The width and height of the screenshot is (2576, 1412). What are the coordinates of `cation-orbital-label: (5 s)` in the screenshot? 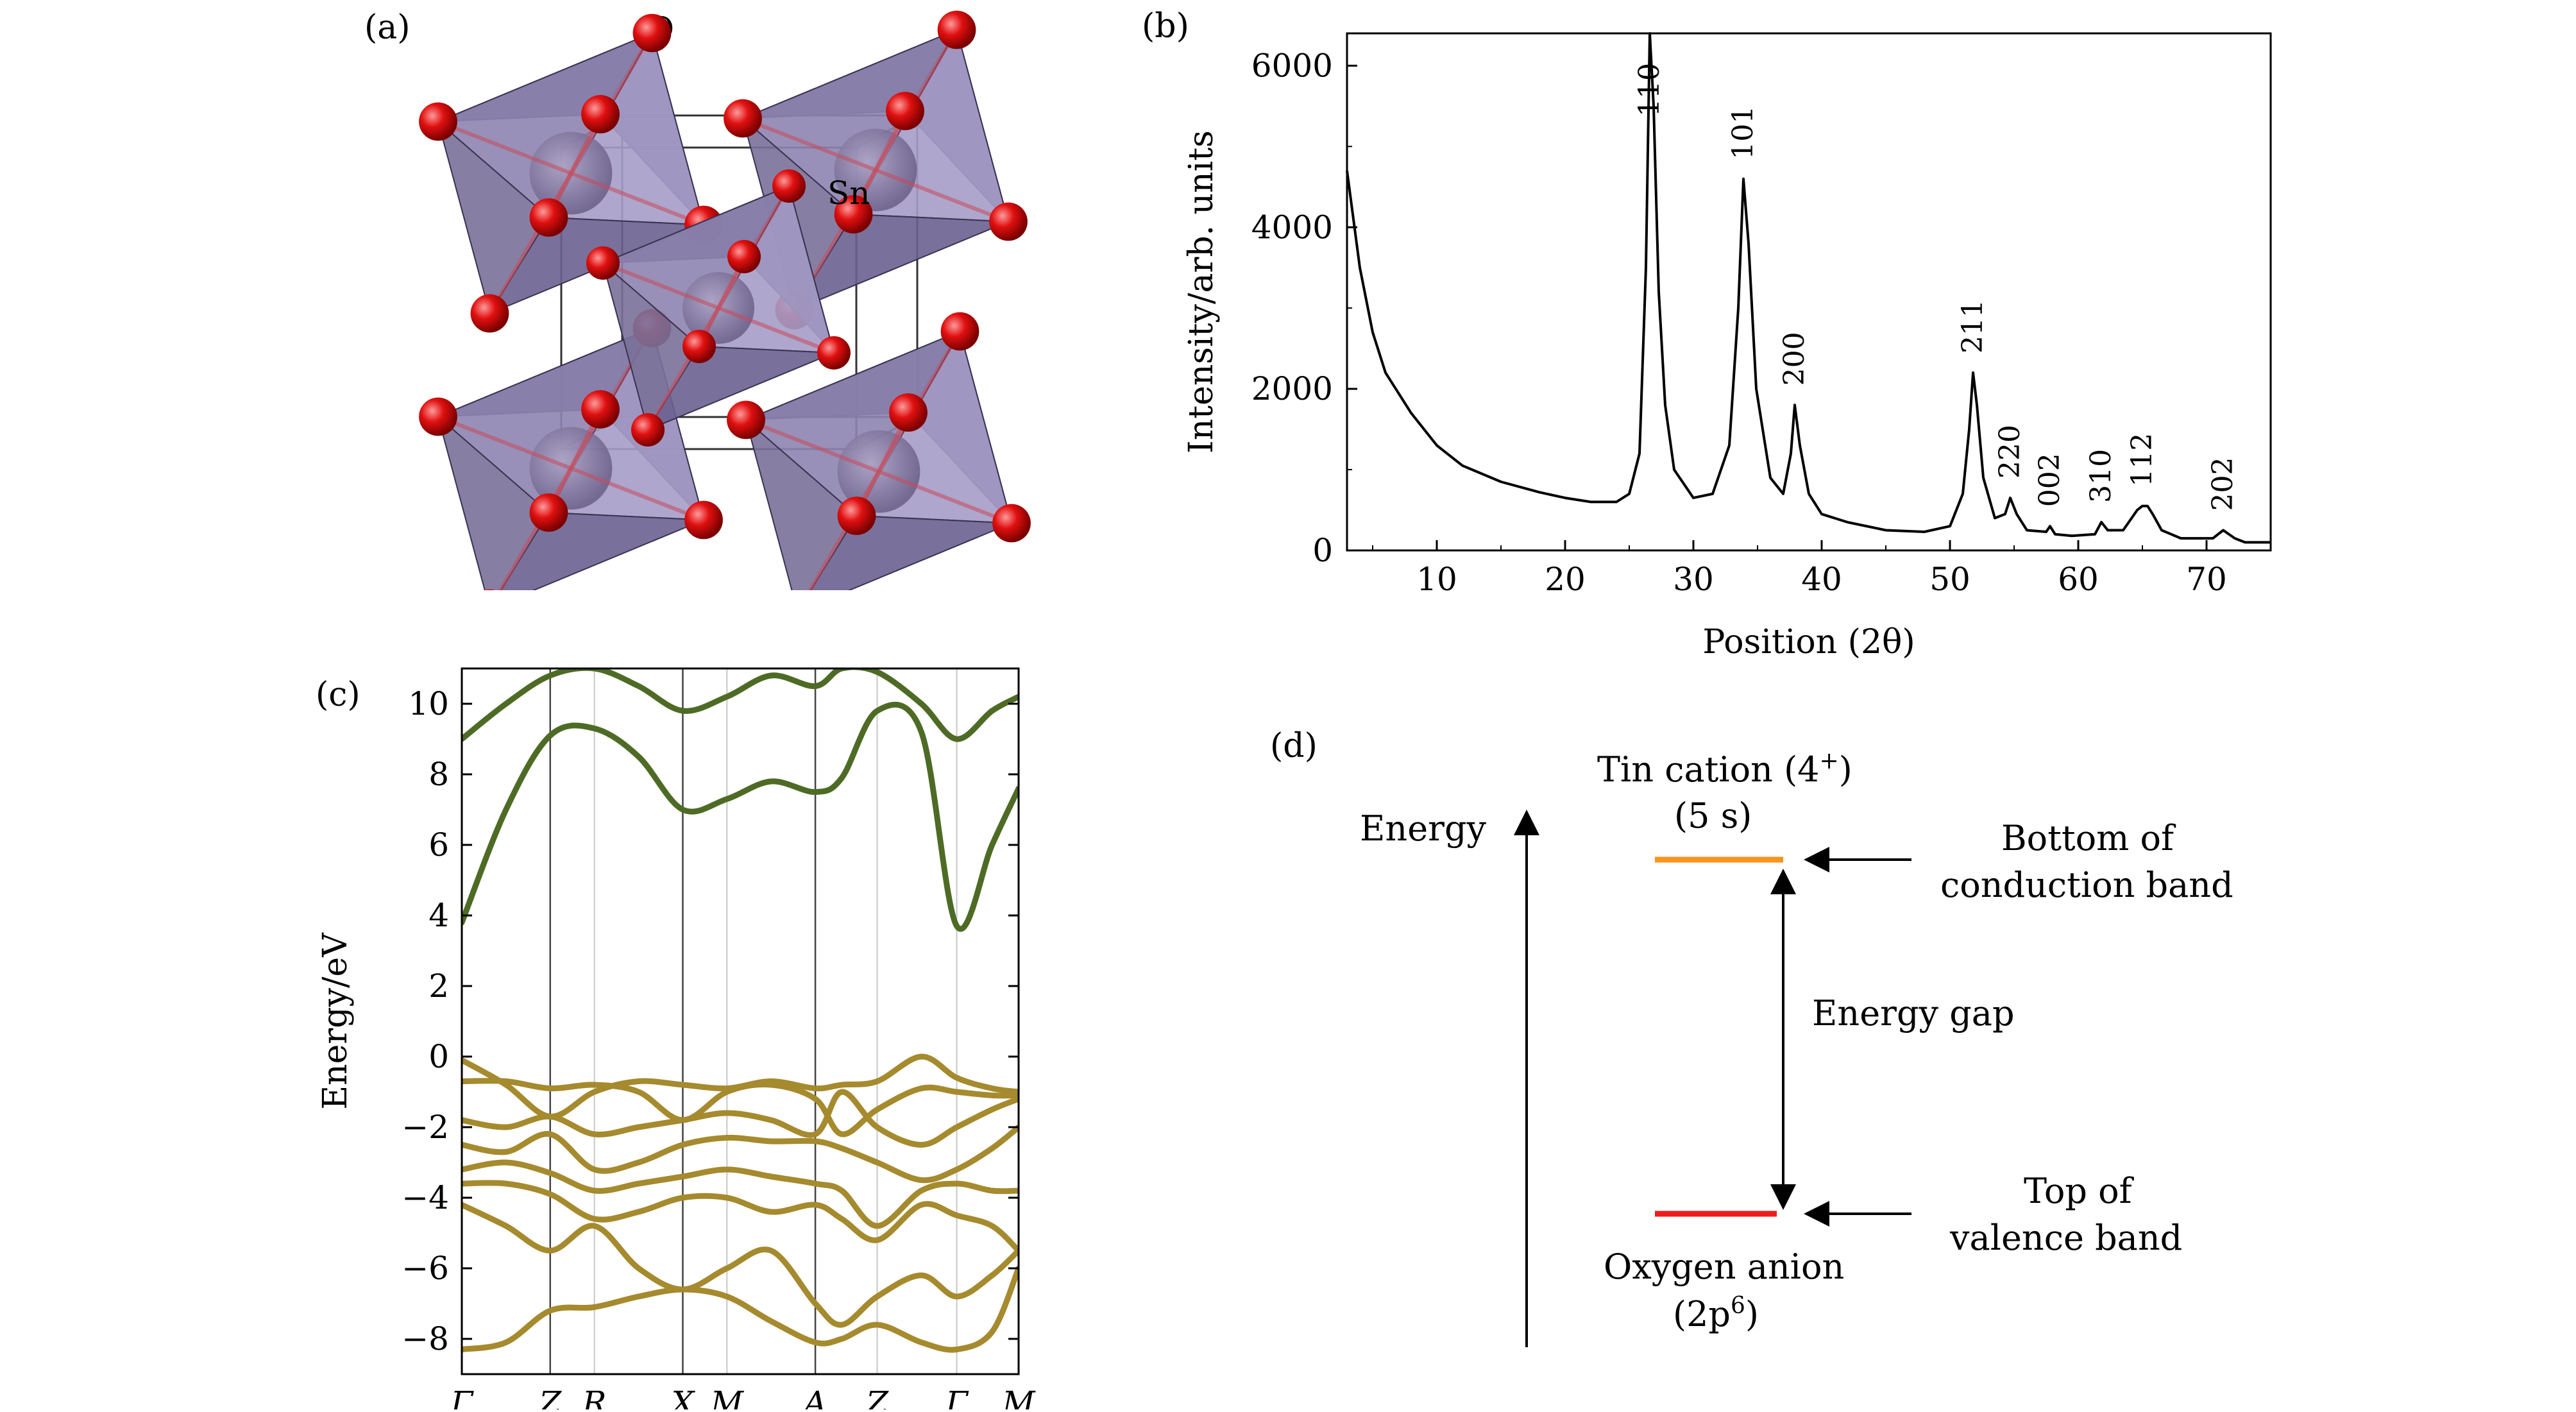 It's located at (1713, 815).